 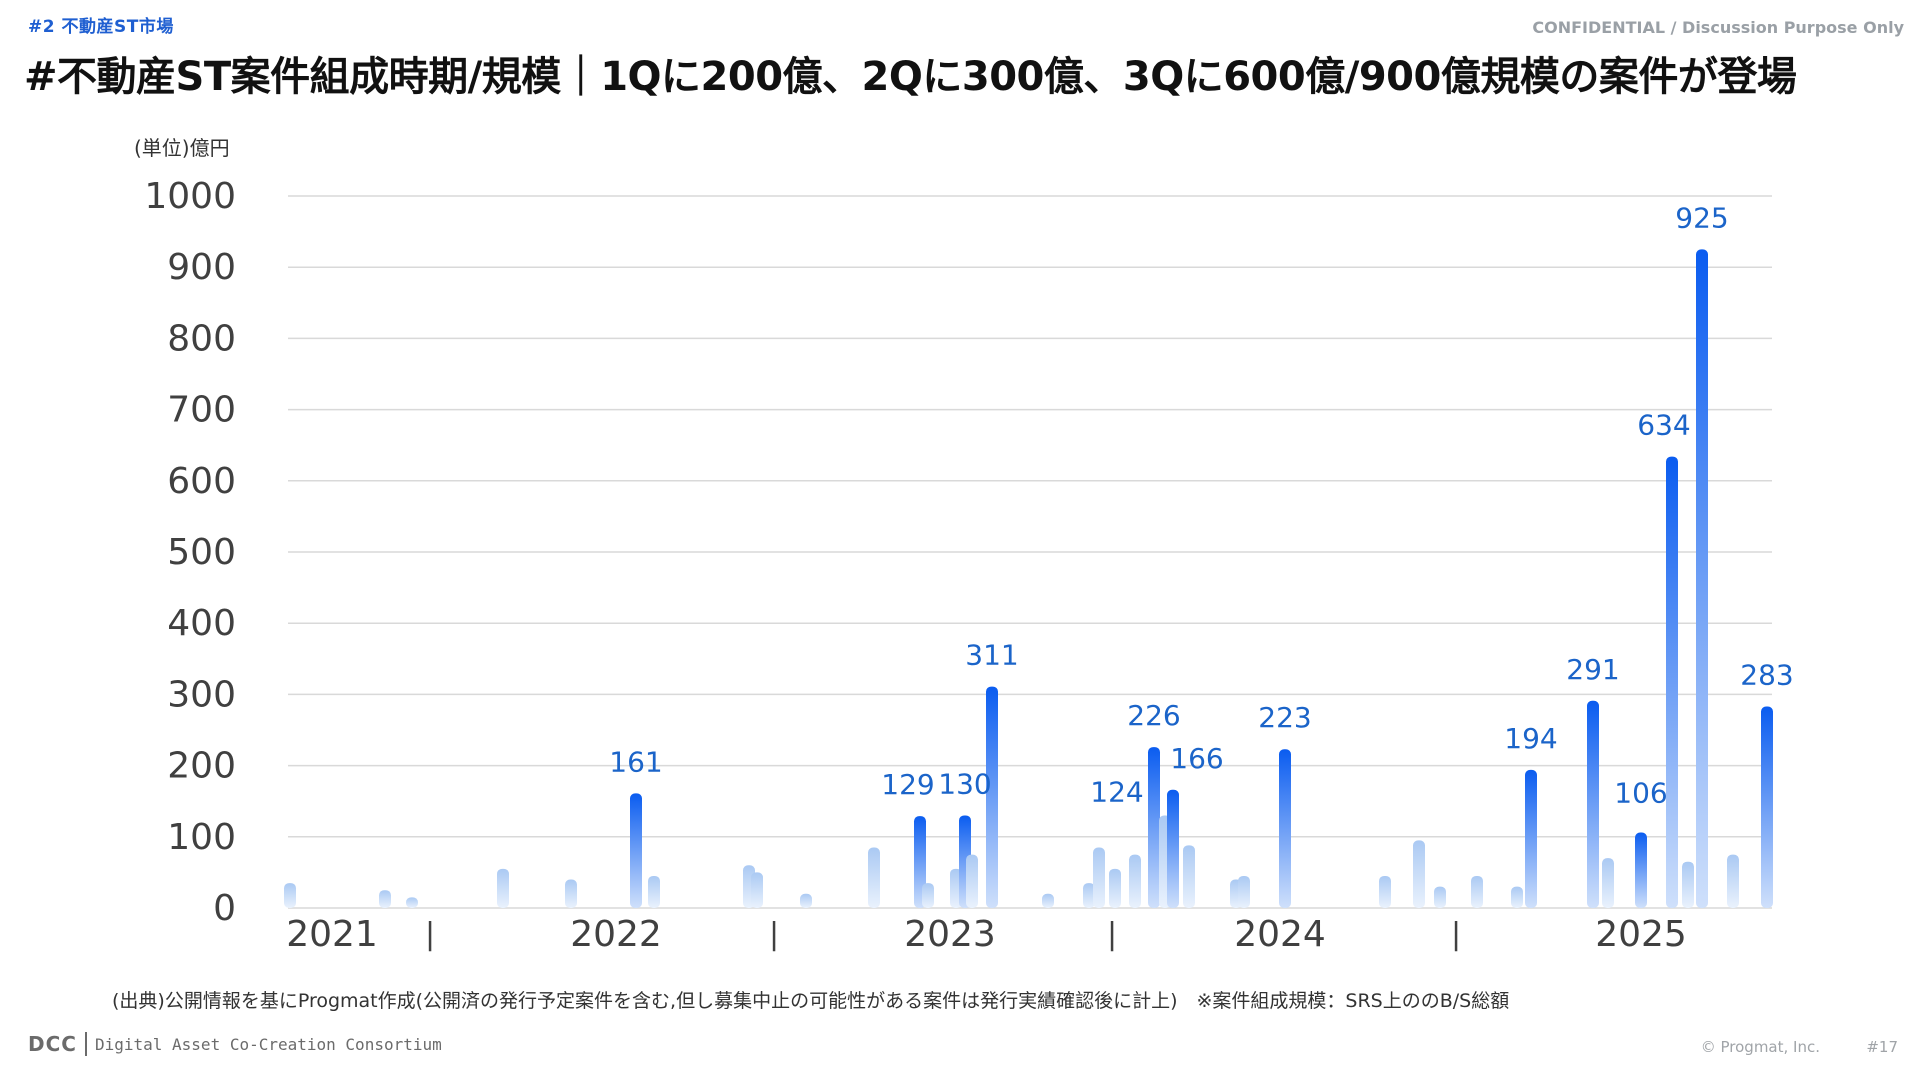 What do you see at coordinates (85, 1044) in the screenshot?
I see `logo-divider` at bounding box center [85, 1044].